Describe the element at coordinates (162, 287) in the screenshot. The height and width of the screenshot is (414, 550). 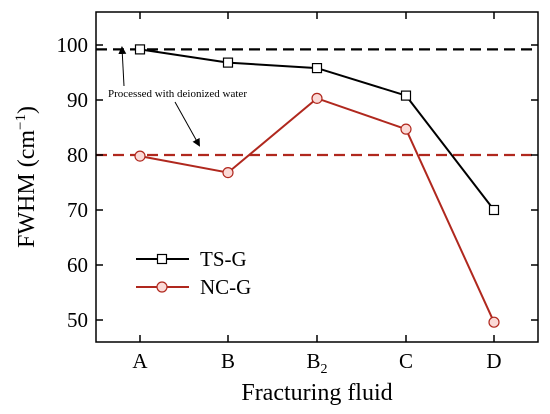
I see `legend-marker-nc-g` at that location.